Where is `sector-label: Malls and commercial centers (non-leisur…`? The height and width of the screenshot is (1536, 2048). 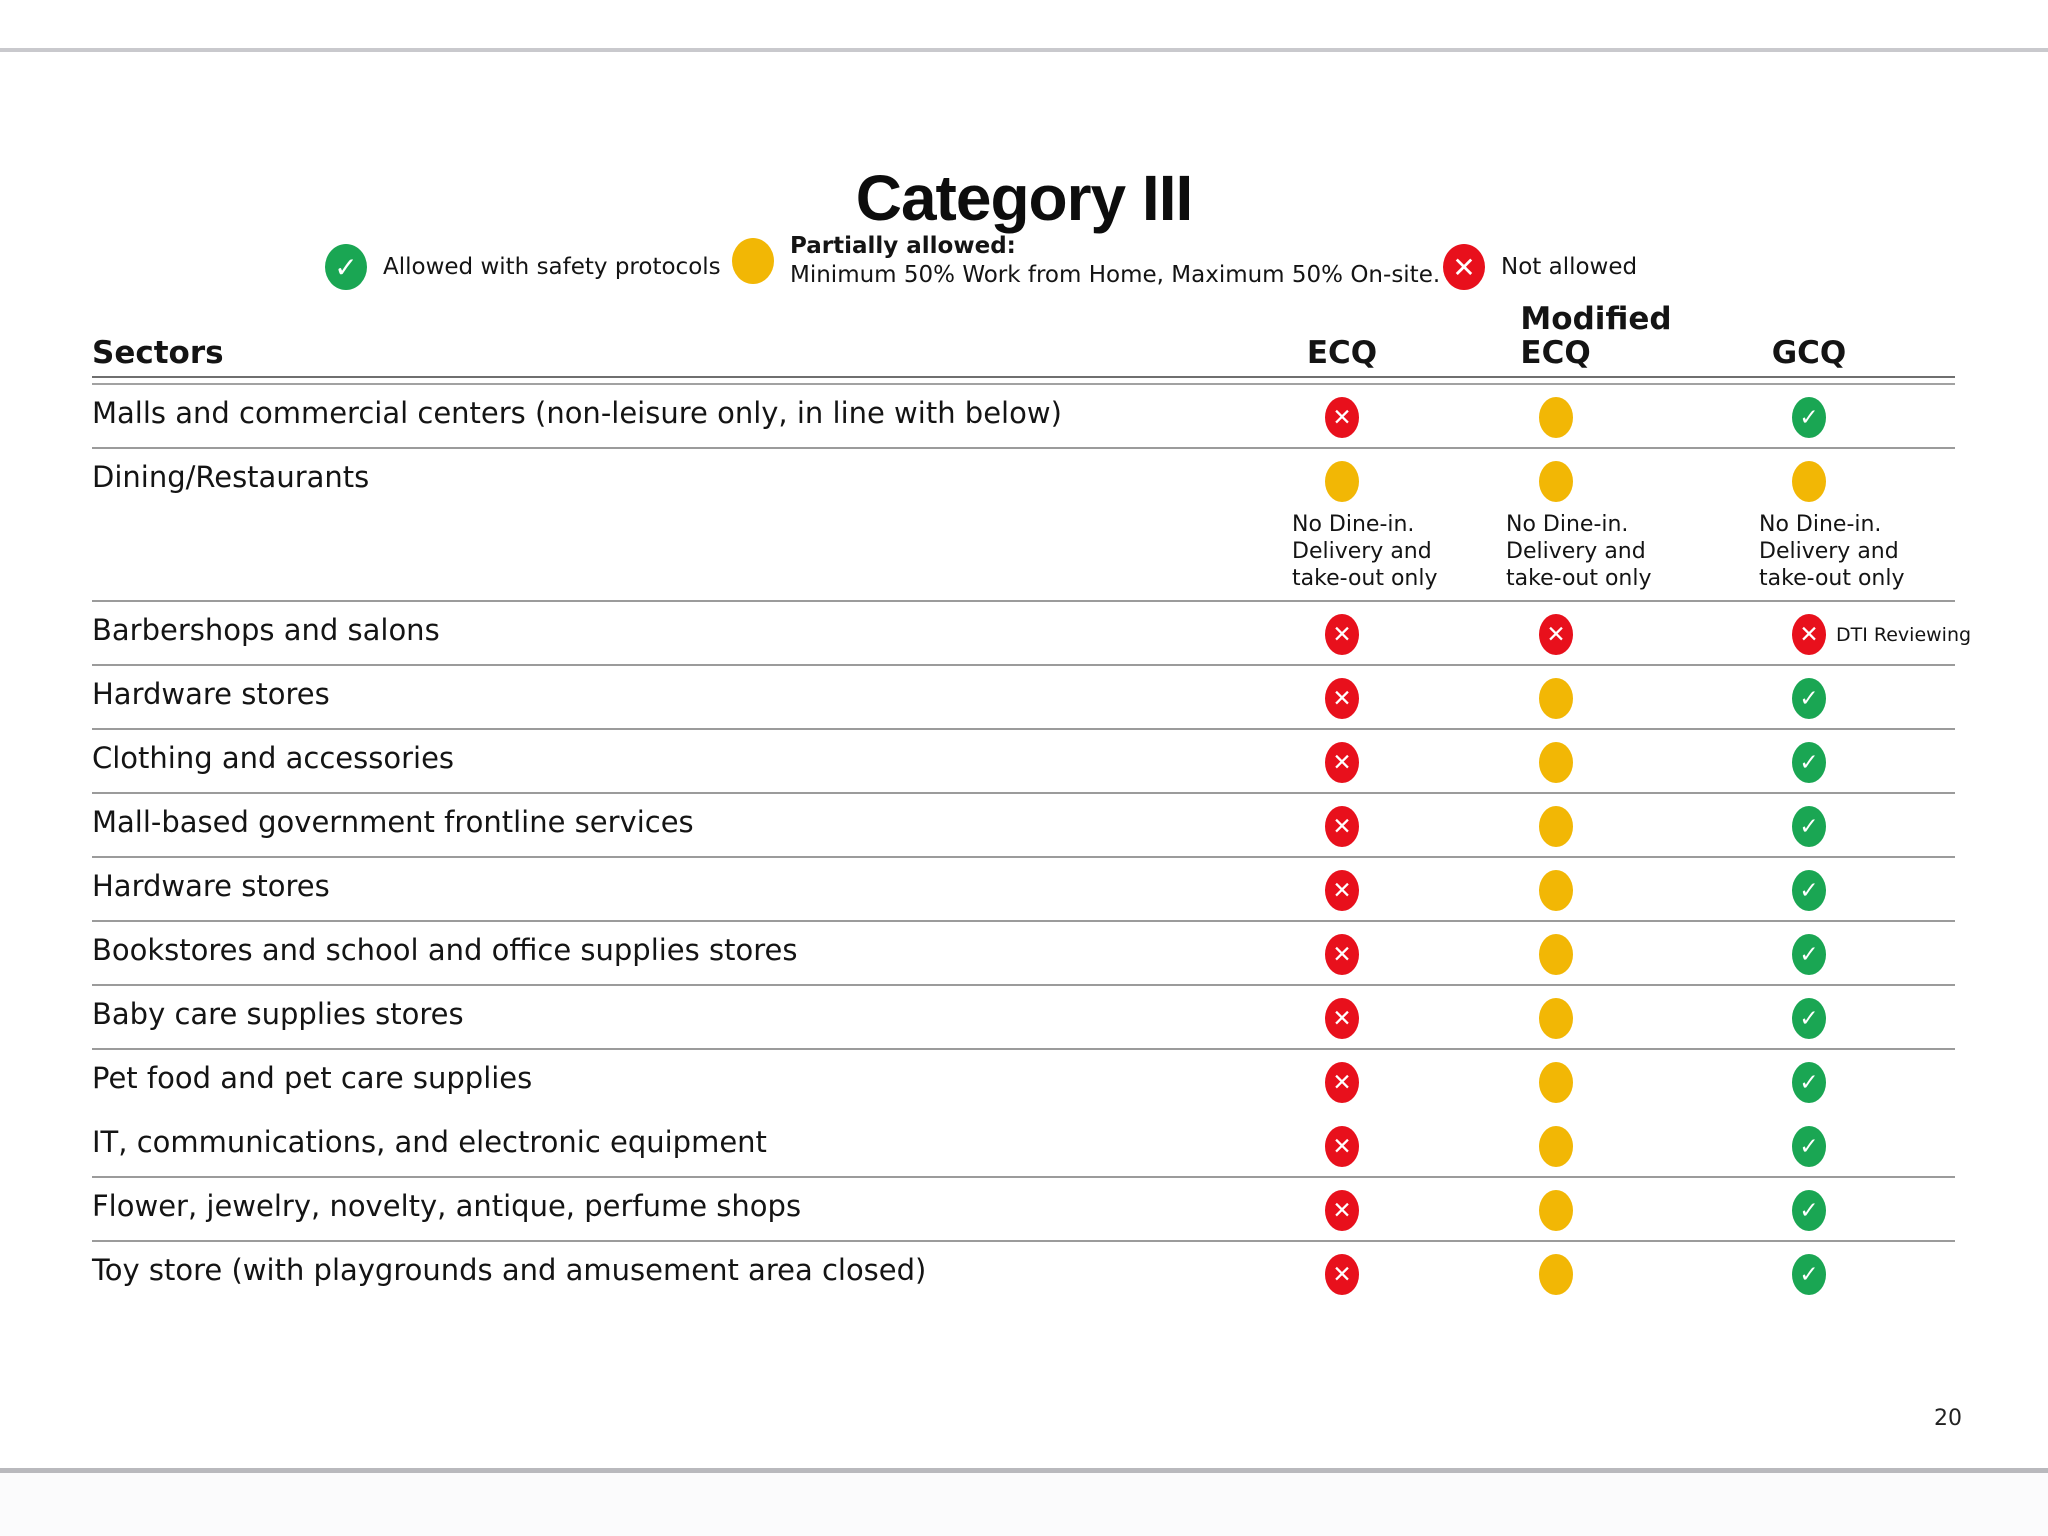
sector-label: Malls and commercial centers (non-leisur… is located at coordinates (577, 413).